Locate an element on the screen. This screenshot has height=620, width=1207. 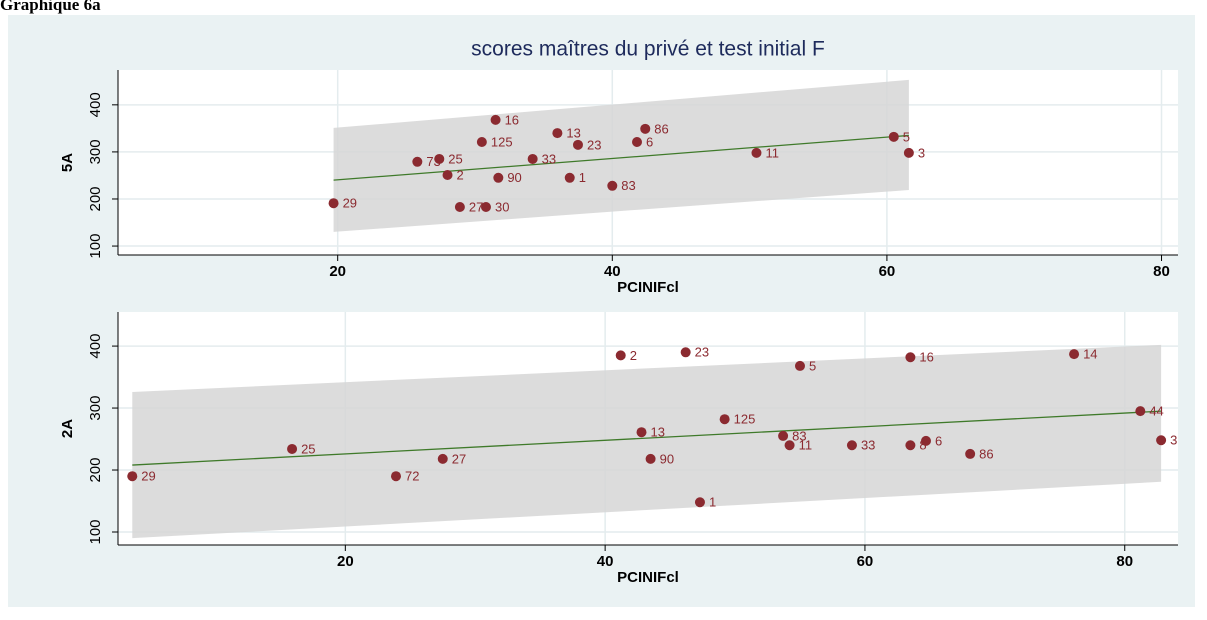
point-label: 11 is located at coordinates (806, 445).